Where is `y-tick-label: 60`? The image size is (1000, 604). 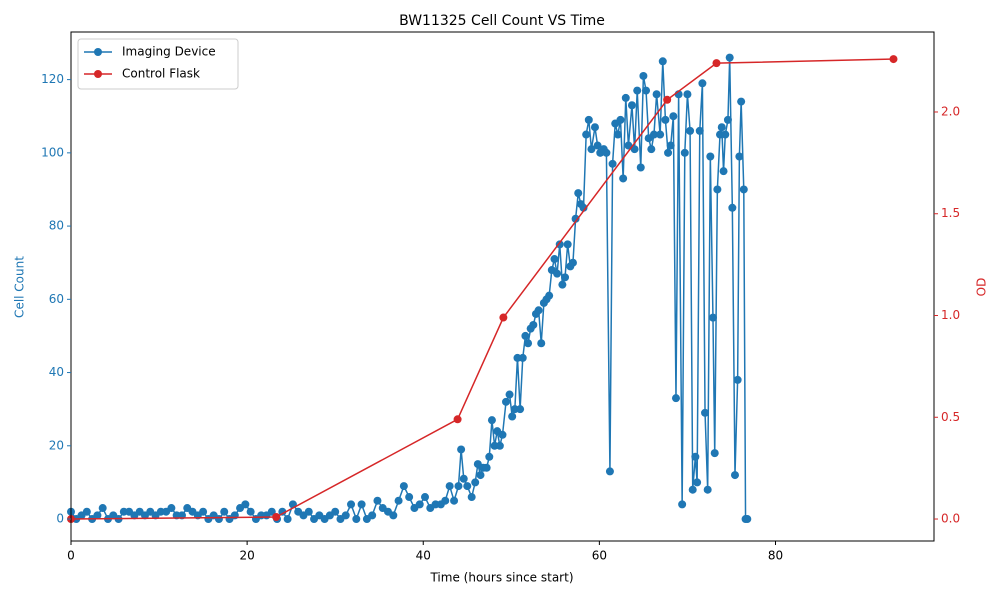
y-tick-label: 60 is located at coordinates (56, 299).